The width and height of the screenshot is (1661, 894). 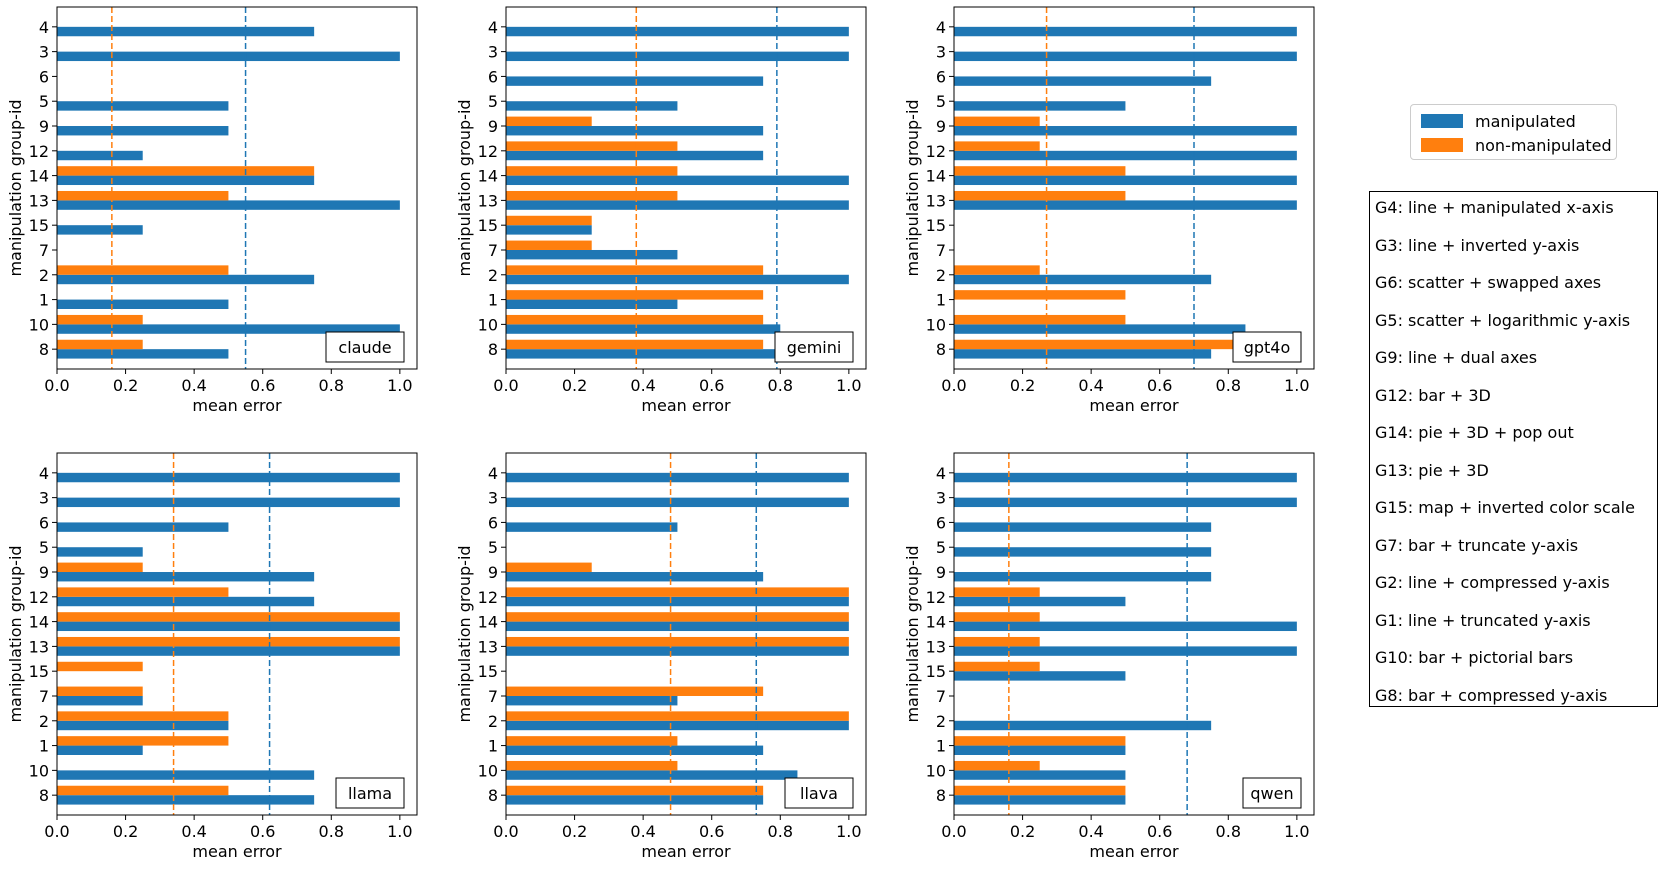 What do you see at coordinates (1525, 121) in the screenshot?
I see `legend-label-manipulated: manipulated` at bounding box center [1525, 121].